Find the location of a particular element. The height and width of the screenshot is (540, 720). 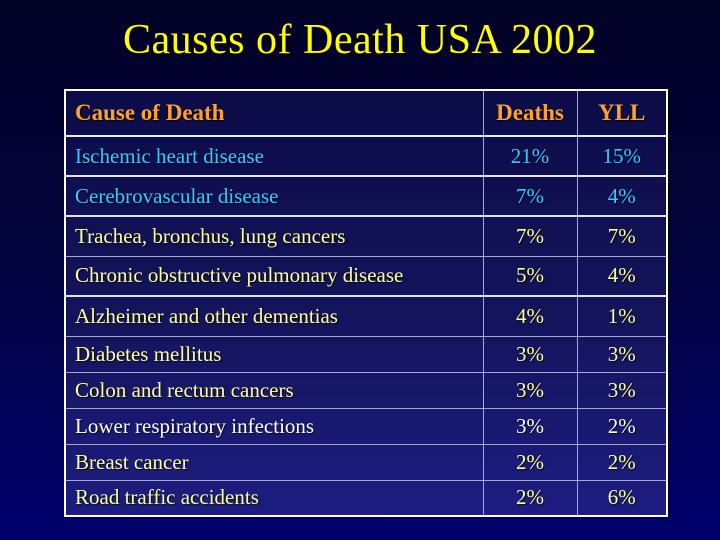

table-row: Road traffic accidents 2% 6% is located at coordinates (366, 498).